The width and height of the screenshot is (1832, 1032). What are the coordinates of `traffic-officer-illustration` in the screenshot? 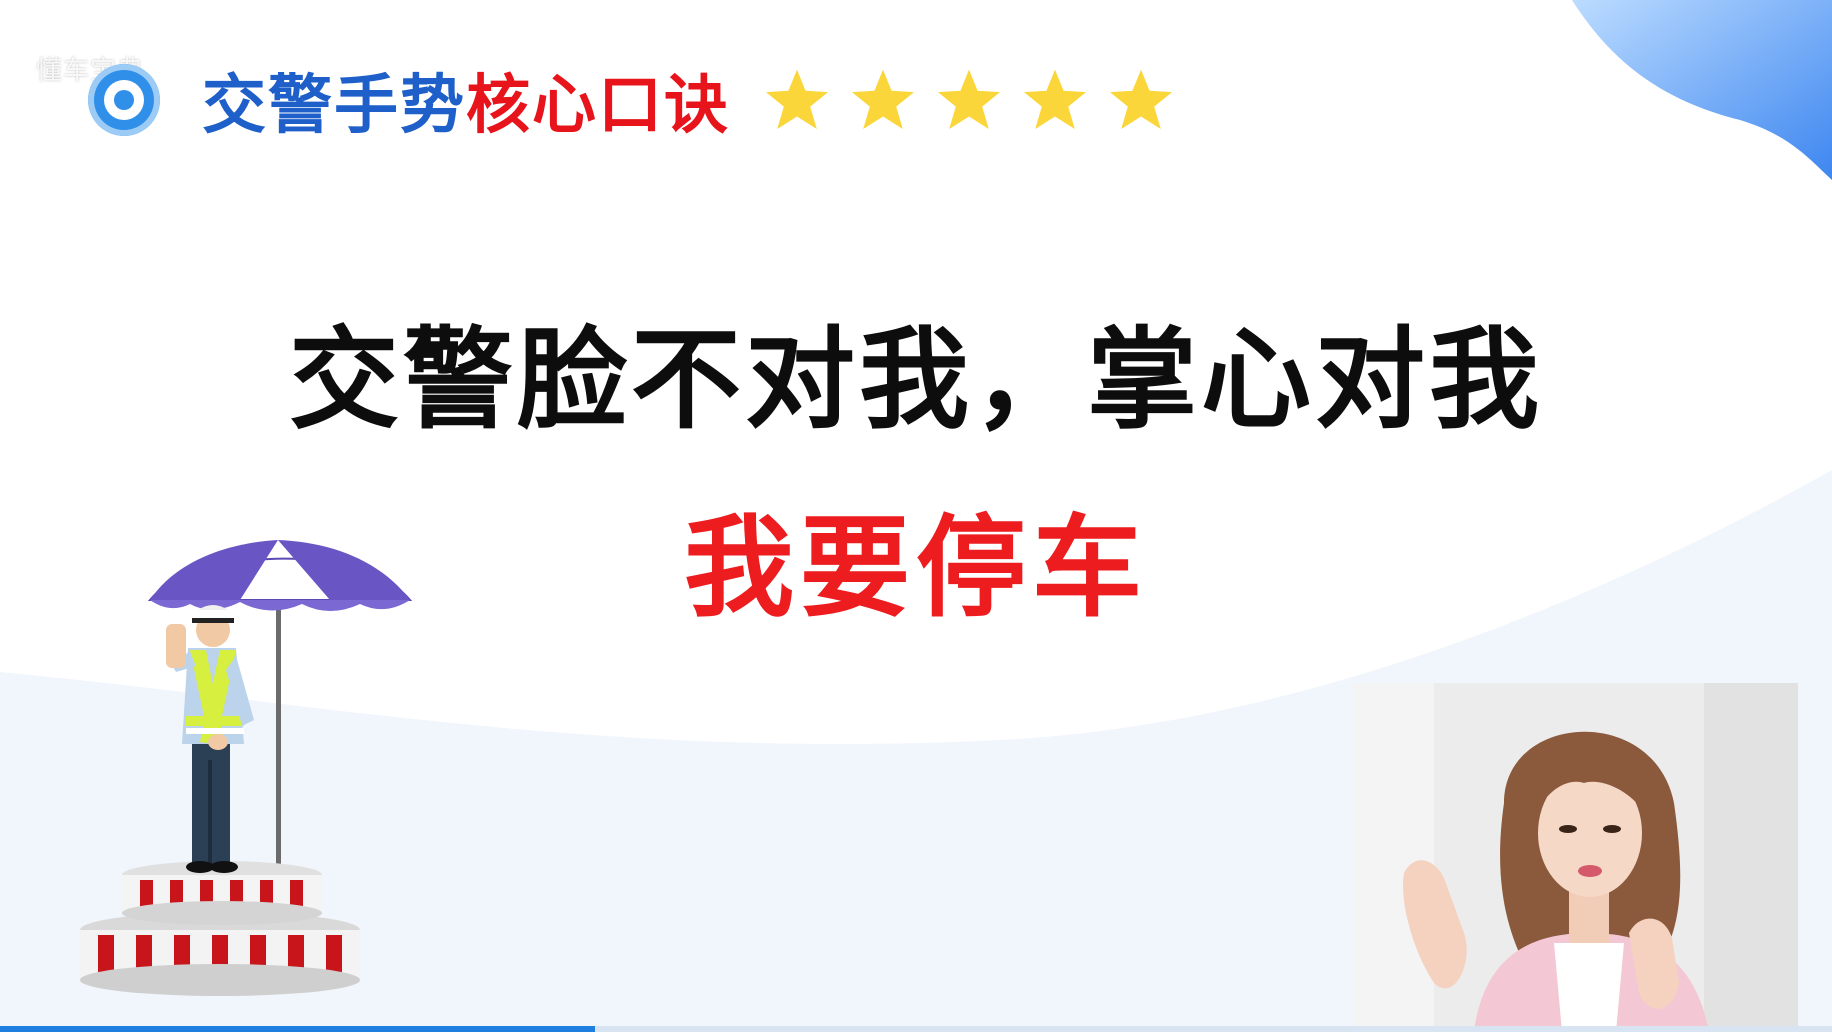 It's located at (246, 768).